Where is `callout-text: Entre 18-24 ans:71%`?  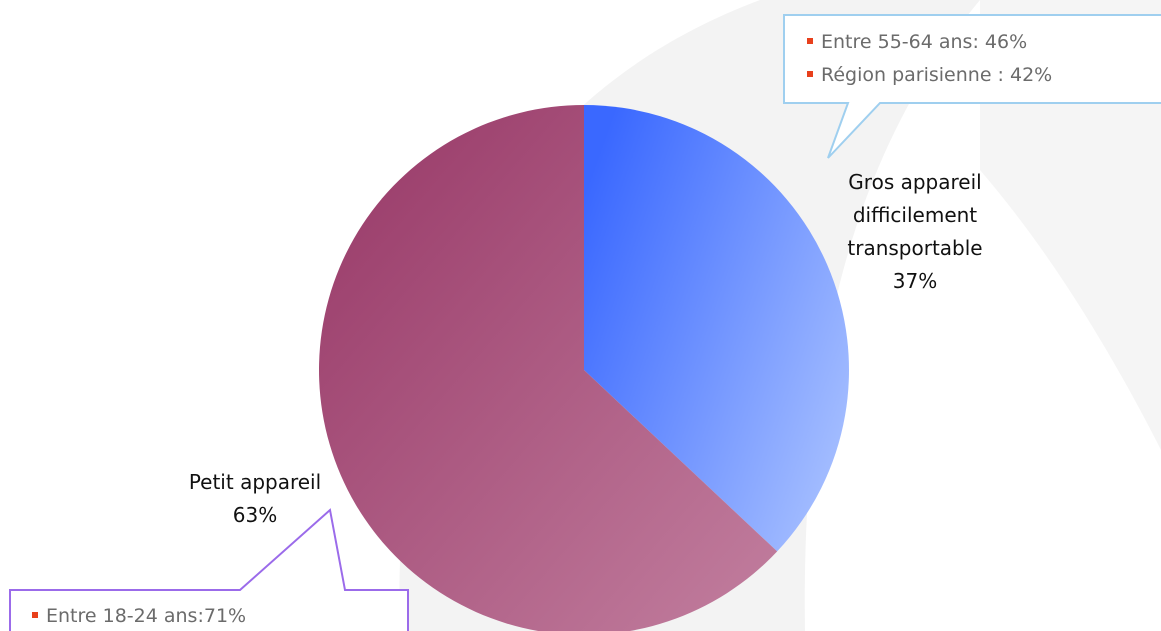 callout-text: Entre 18-24 ans:71% is located at coordinates (139, 615).